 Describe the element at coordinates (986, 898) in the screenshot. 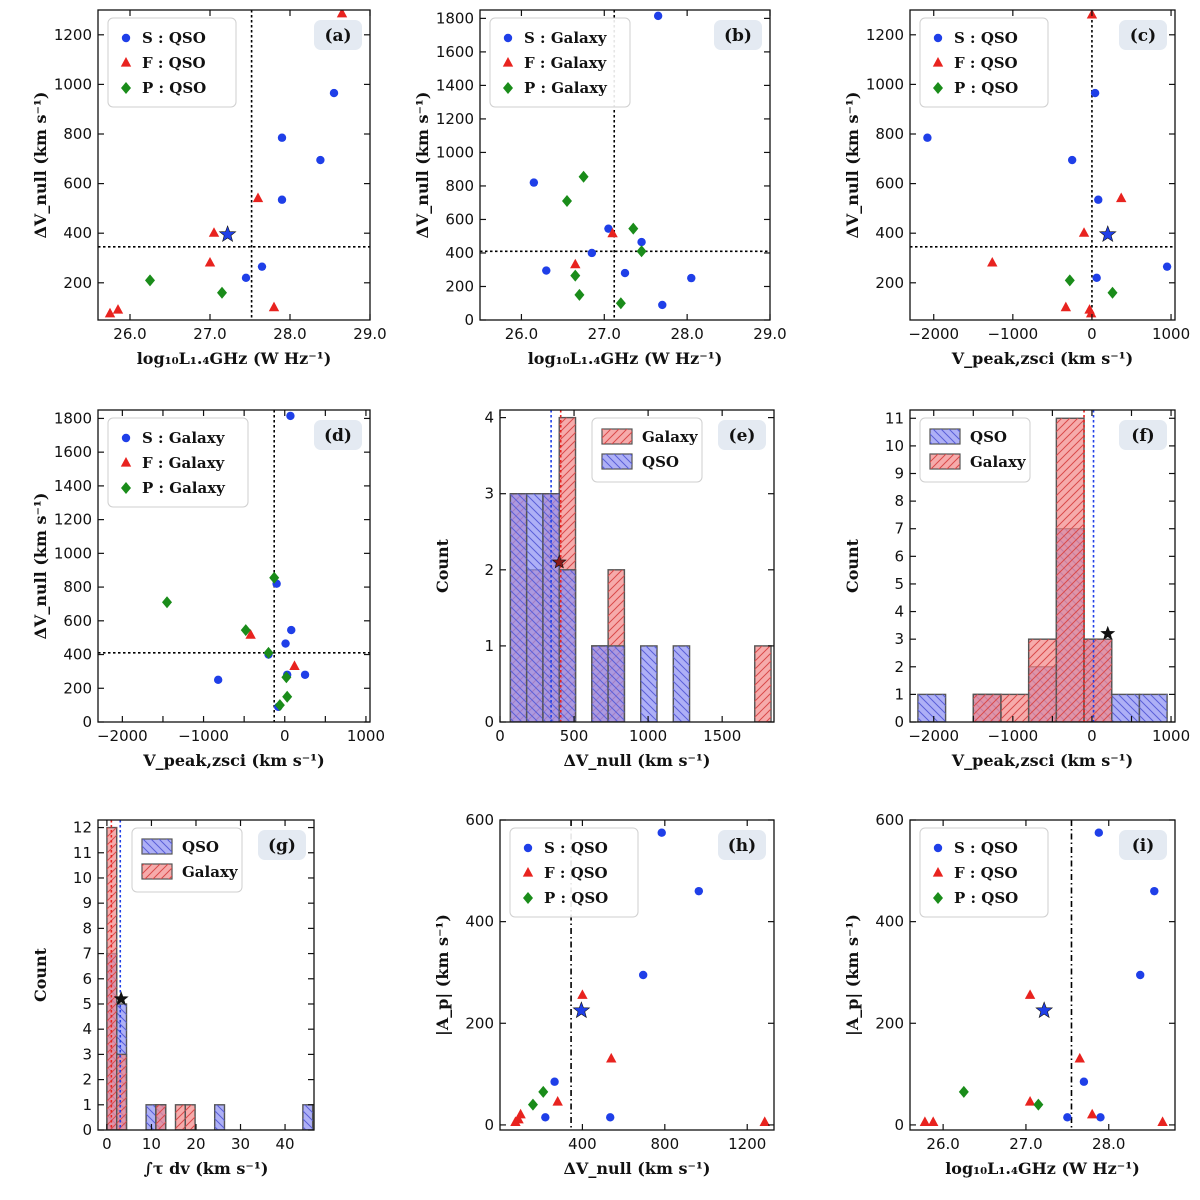

I see `legend-label: P : QSO` at that location.